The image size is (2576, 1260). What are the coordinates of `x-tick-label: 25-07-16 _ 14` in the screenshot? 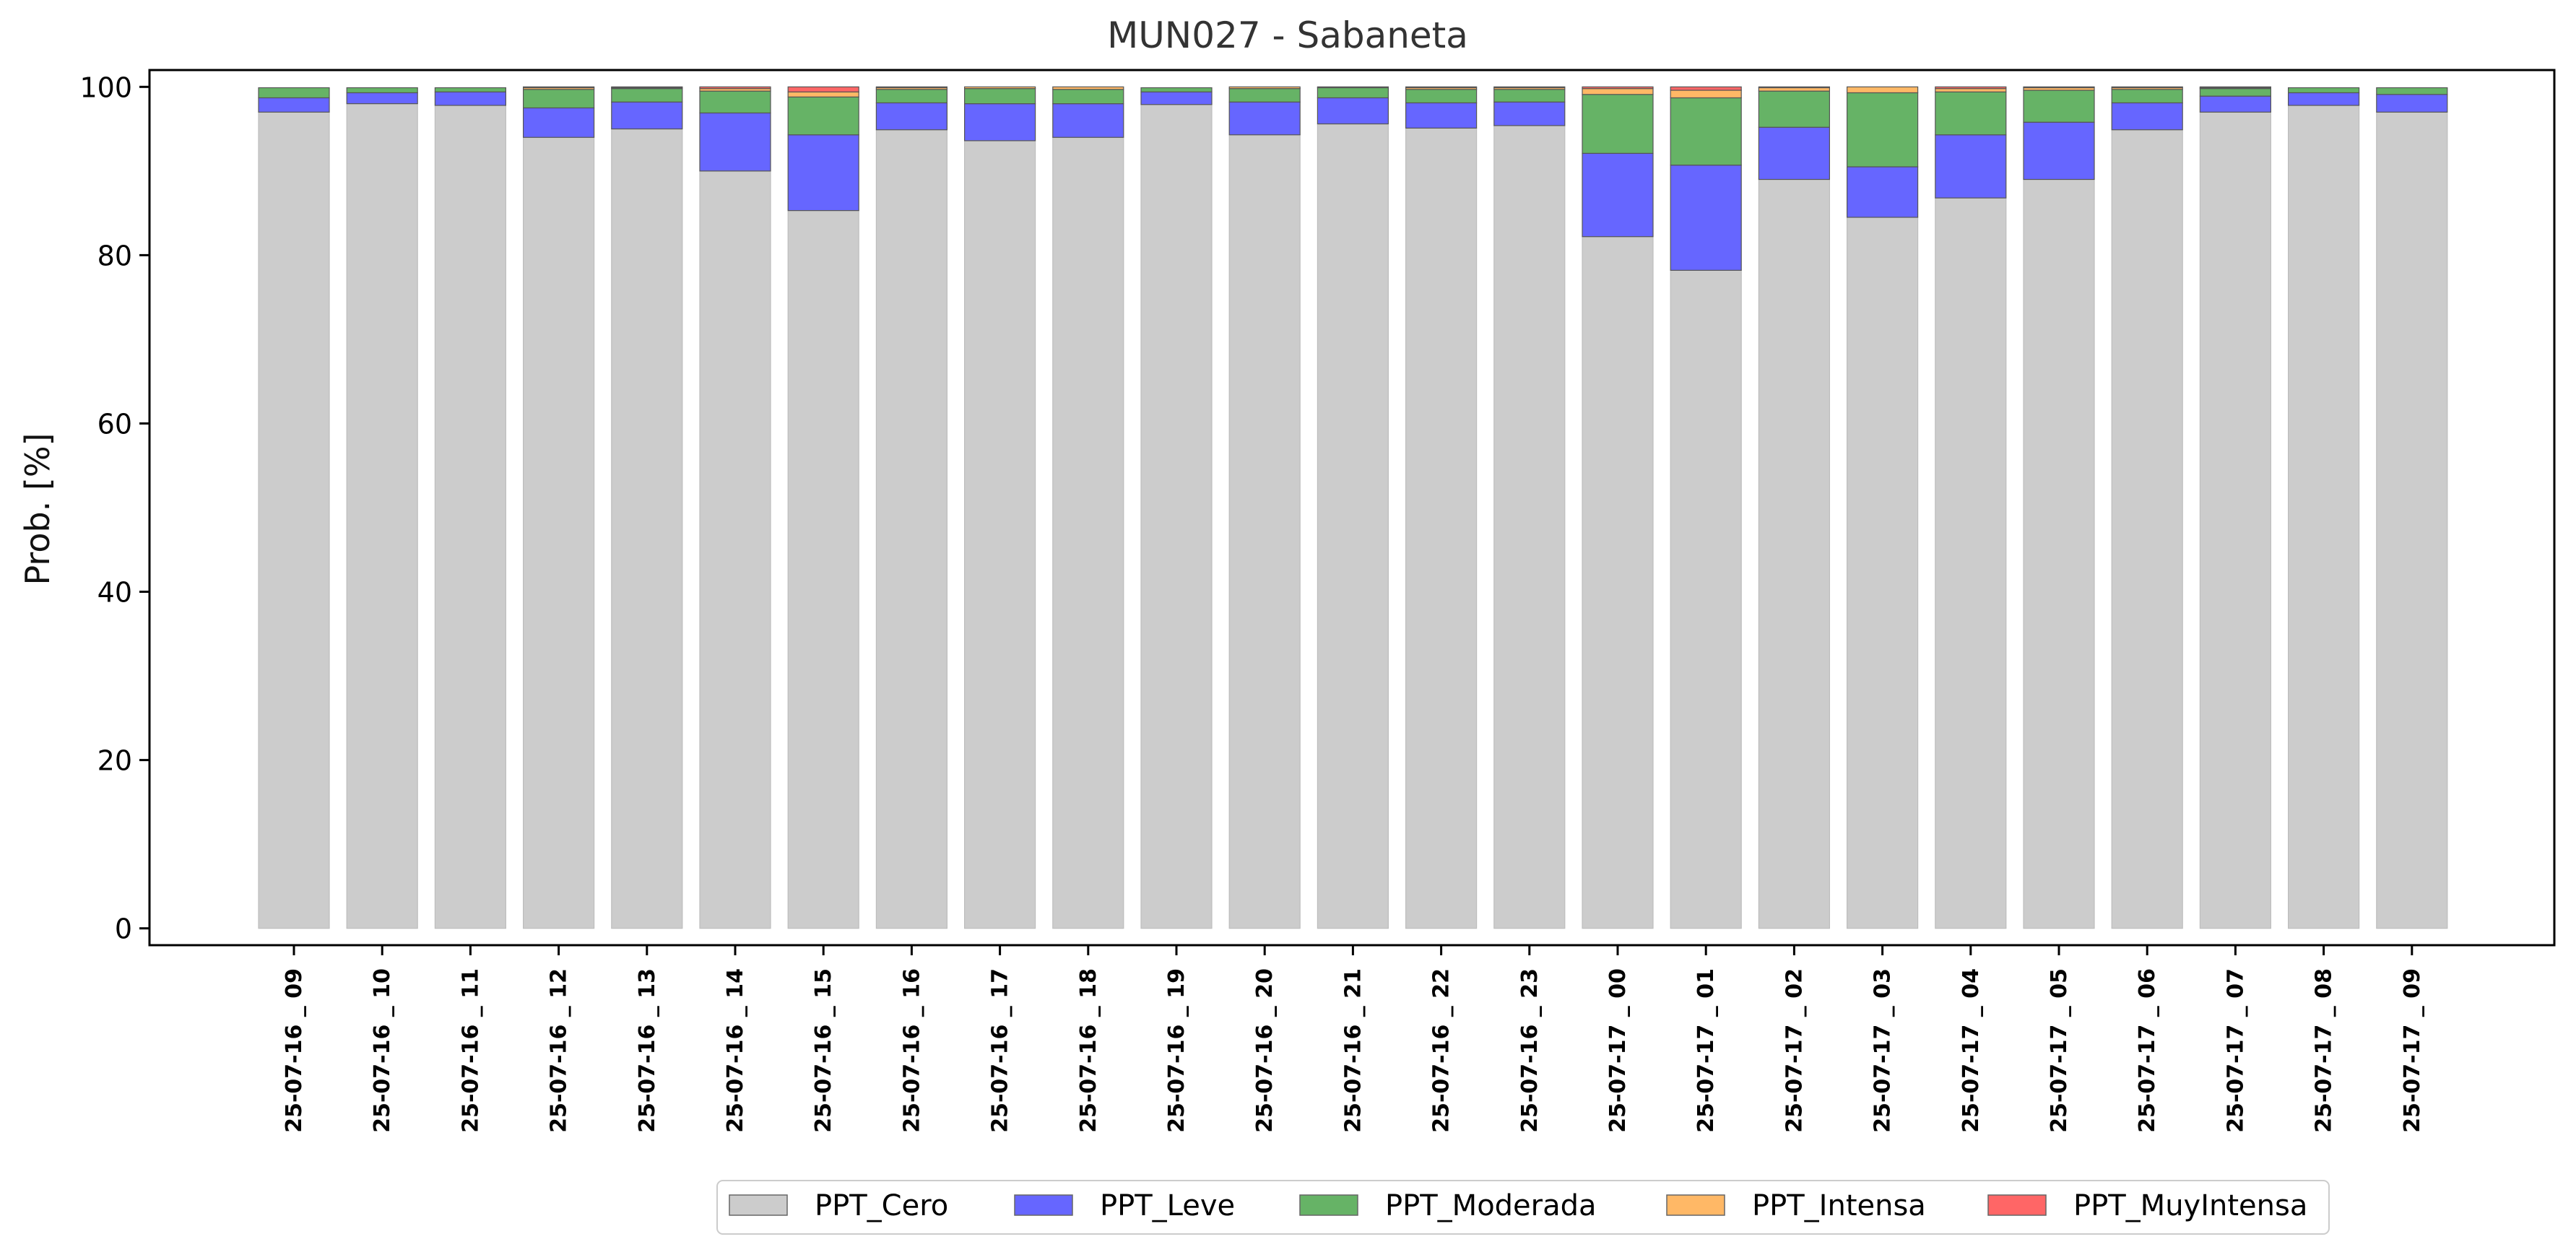 It's located at (735, 1050).